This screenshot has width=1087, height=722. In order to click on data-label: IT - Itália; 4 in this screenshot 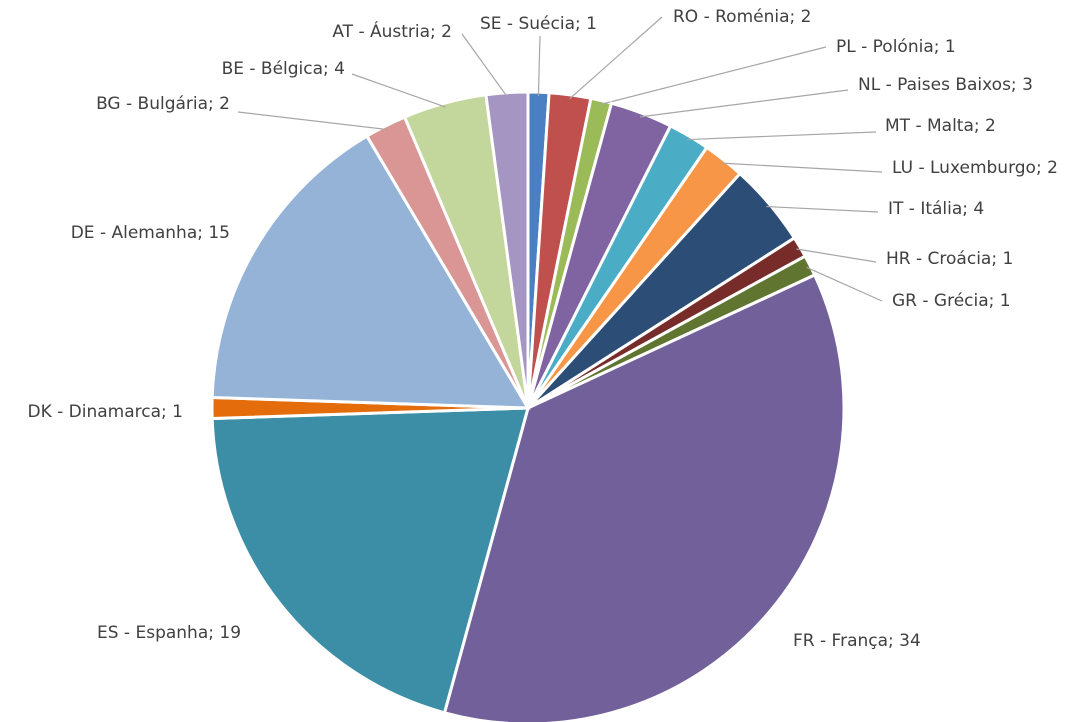, I will do `click(936, 209)`.